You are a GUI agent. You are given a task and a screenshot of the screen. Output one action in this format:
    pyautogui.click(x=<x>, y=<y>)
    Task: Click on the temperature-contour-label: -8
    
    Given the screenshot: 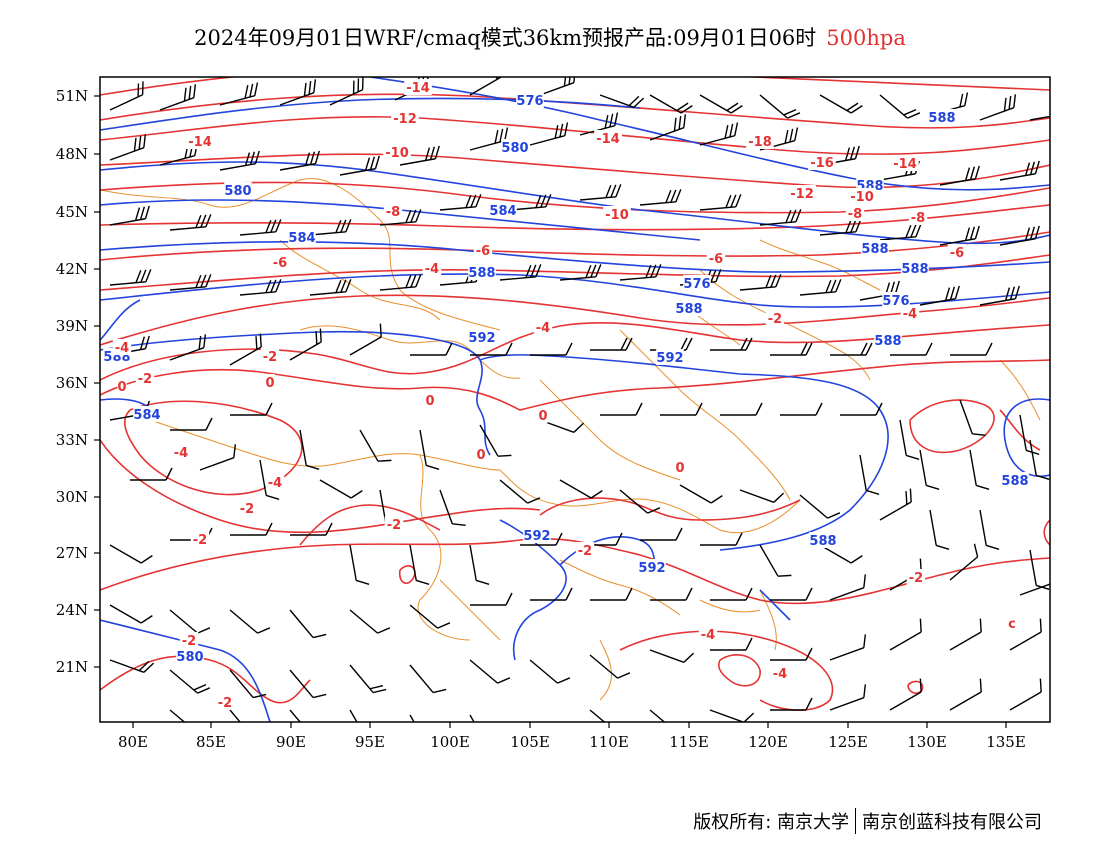 What is the action you would take?
    pyautogui.click(x=855, y=214)
    